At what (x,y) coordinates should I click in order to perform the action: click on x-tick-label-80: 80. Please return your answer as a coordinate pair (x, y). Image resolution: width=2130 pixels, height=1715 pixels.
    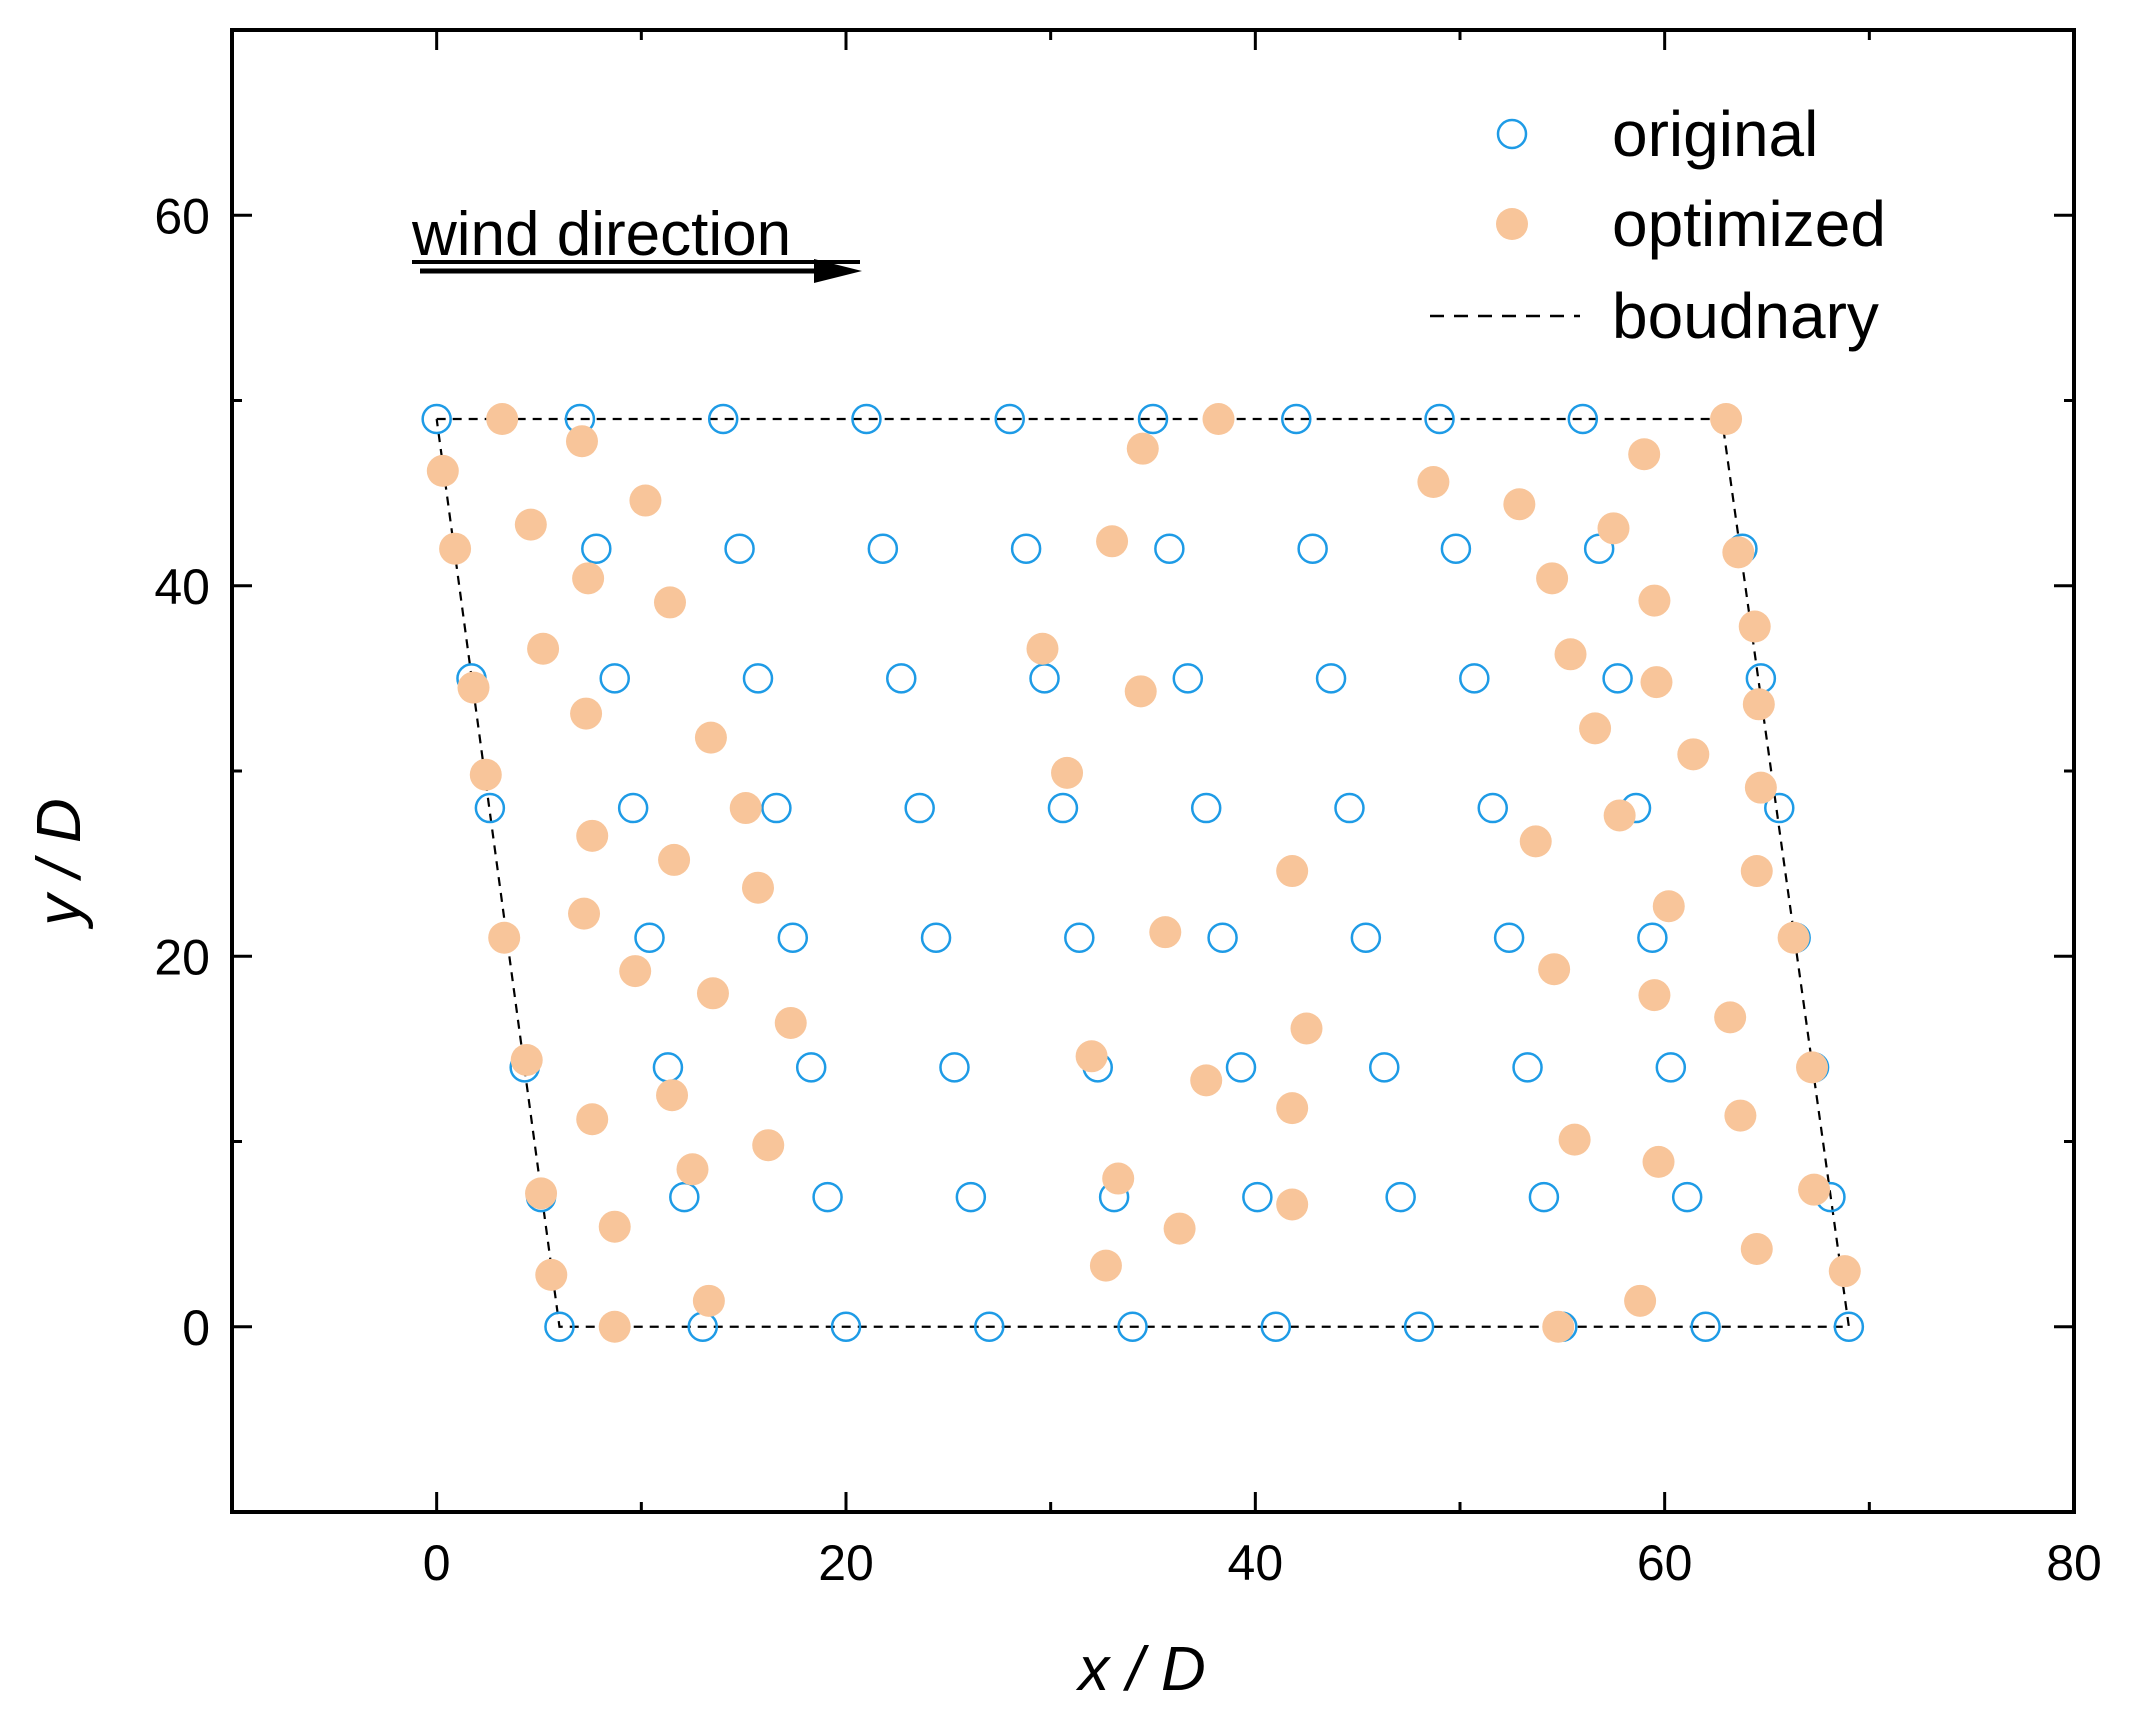
    Looking at the image, I should click on (2074, 1563).